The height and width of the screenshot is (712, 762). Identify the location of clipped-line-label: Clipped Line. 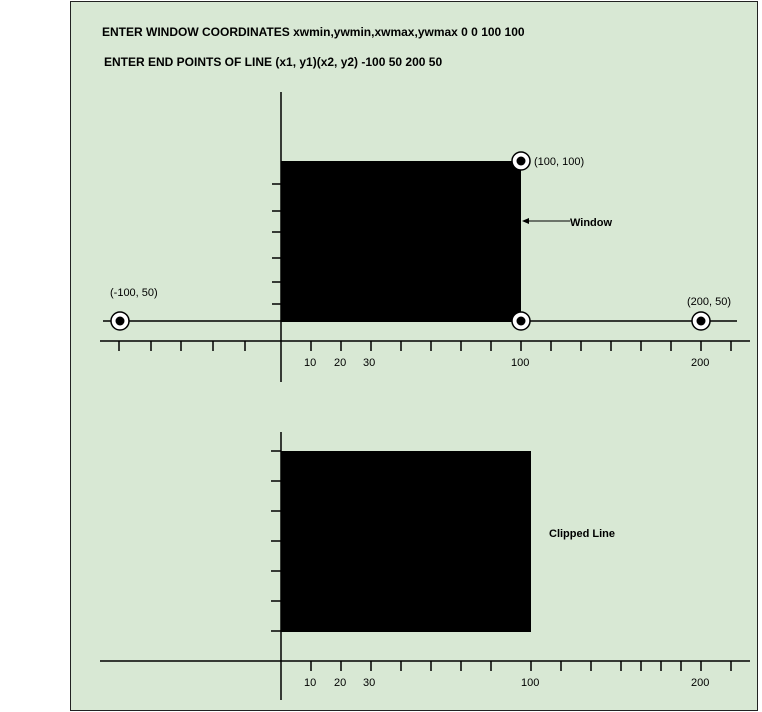
(582, 534).